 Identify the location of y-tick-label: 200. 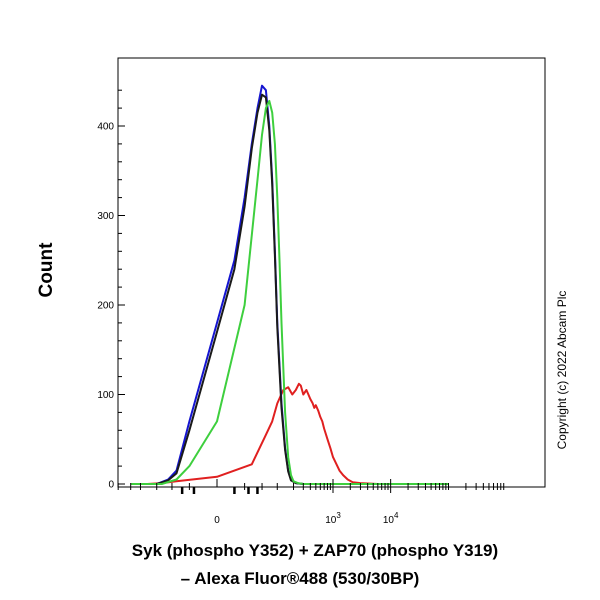
(105, 306).